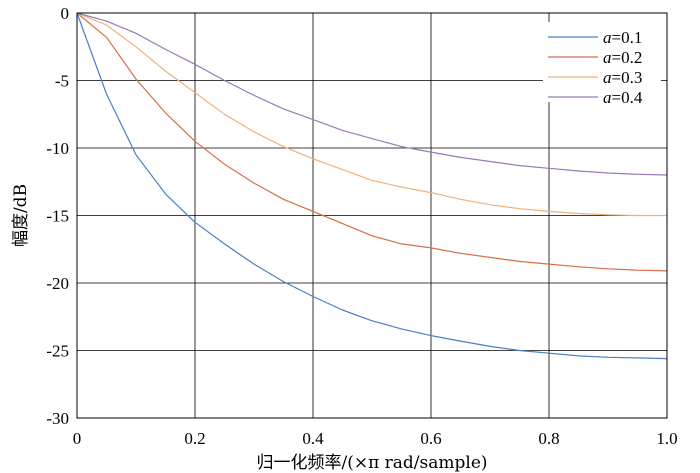 Image resolution: width=700 pixels, height=473 pixels. Describe the element at coordinates (627, 37) in the screenshot. I see `legend-value: =0.1` at that location.